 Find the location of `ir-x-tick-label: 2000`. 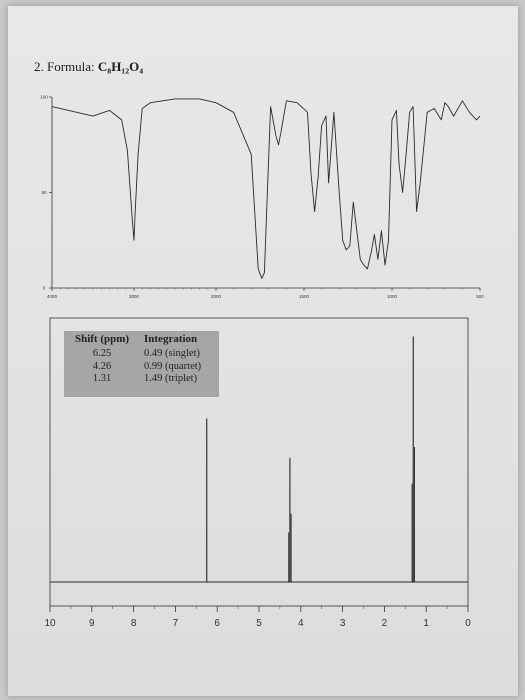

ir-x-tick-label: 2000 is located at coordinates (216, 296).